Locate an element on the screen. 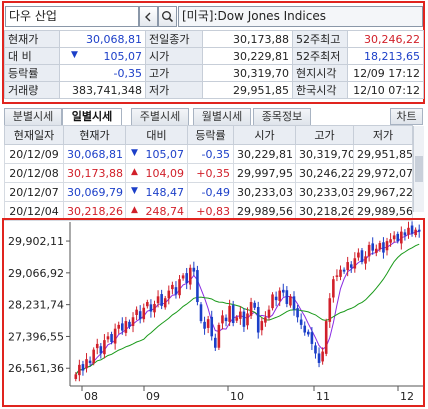  cell-open: 29,997,95 is located at coordinates (264, 173).